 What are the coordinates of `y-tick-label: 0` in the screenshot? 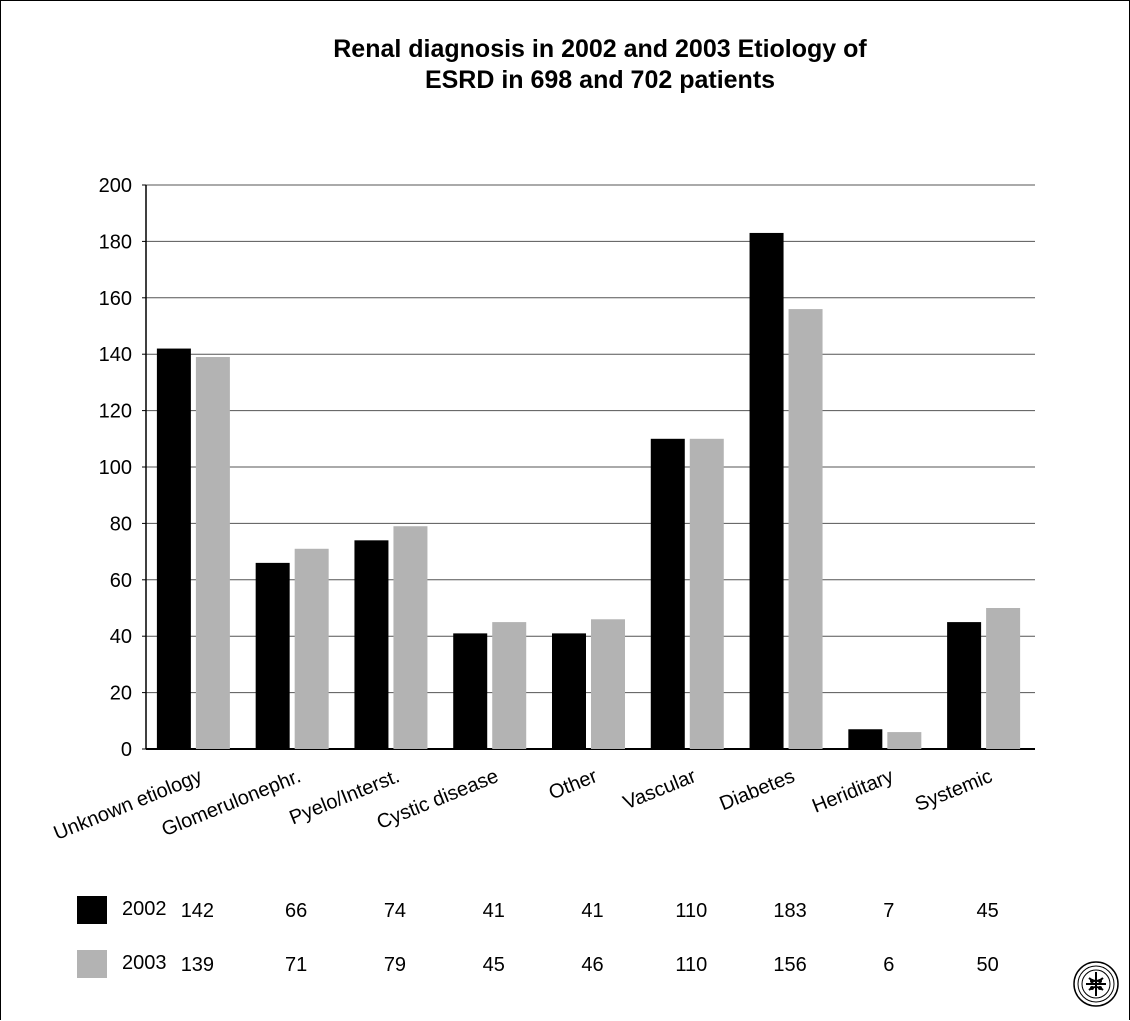 It's located at (126, 750).